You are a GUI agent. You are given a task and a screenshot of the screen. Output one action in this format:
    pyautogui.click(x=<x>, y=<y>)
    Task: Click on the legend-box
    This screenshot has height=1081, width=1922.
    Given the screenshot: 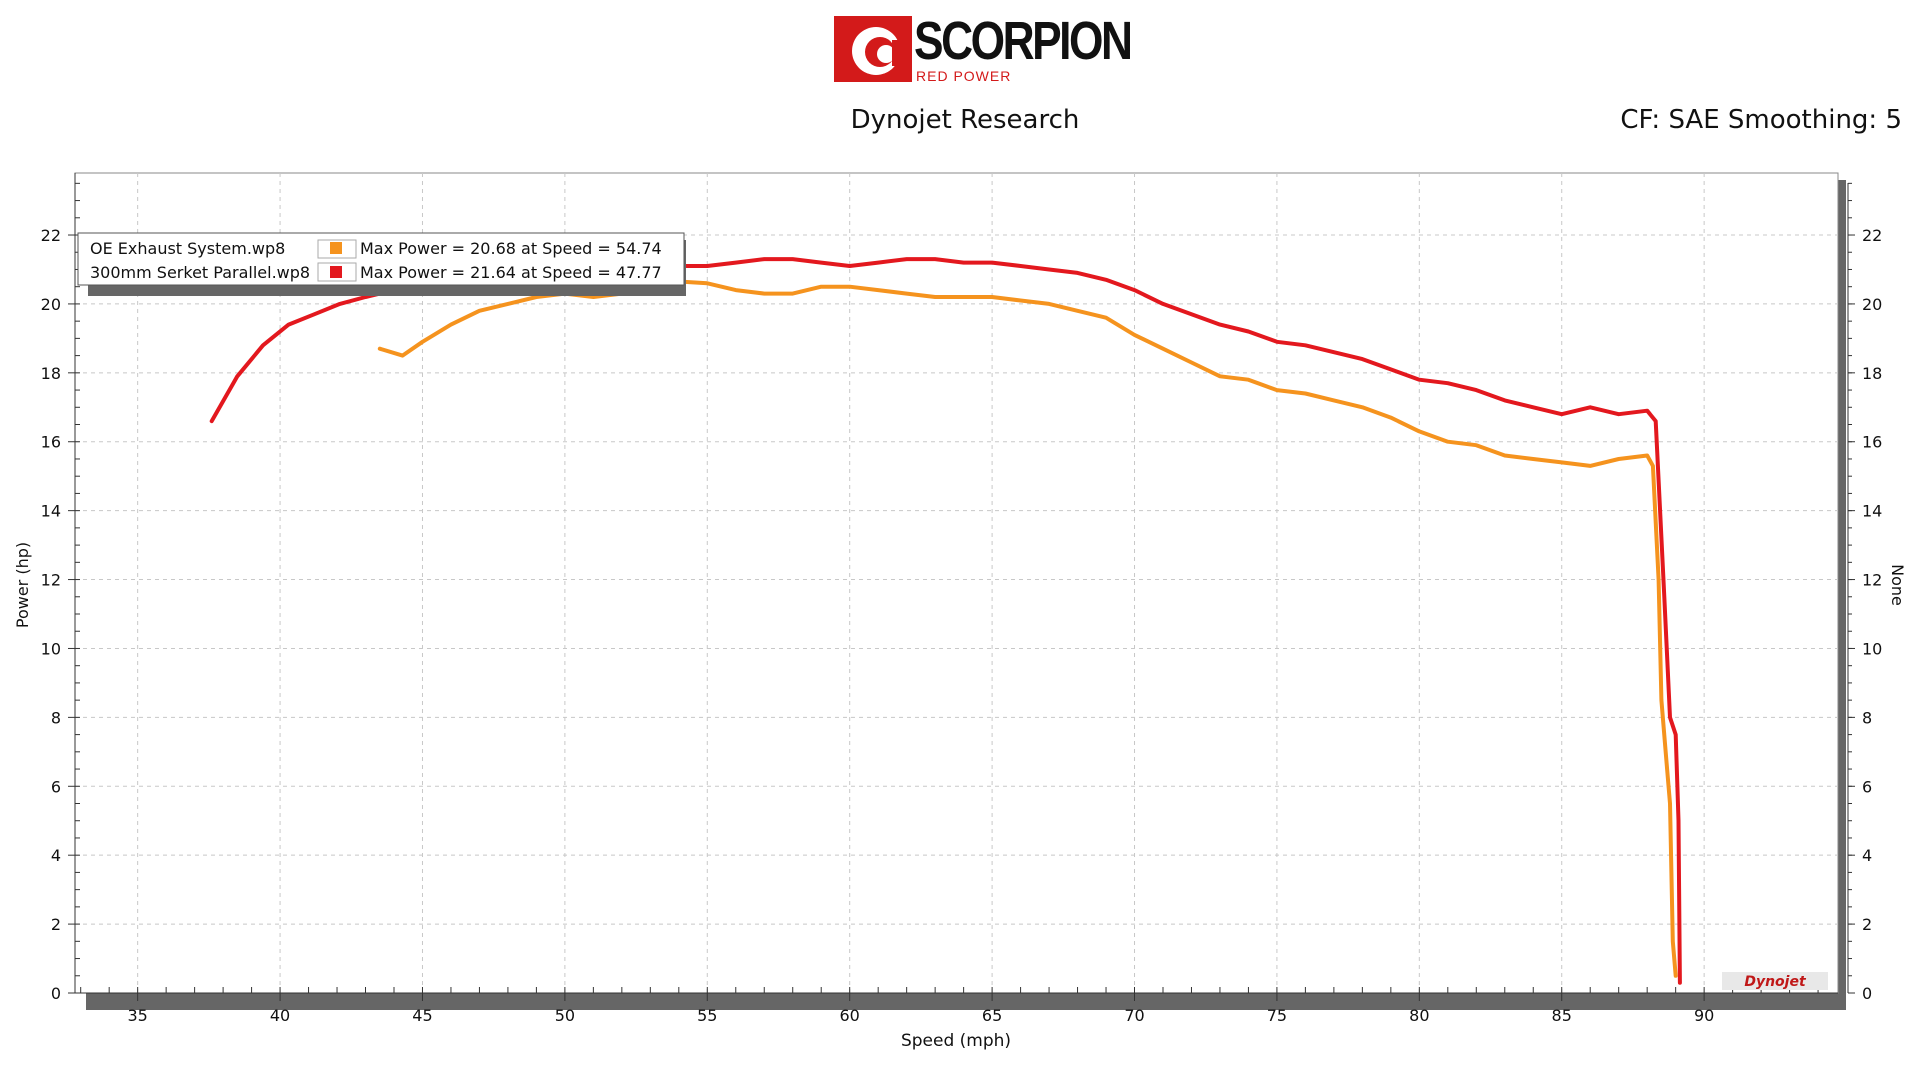 What is the action you would take?
    pyautogui.click(x=381, y=259)
    